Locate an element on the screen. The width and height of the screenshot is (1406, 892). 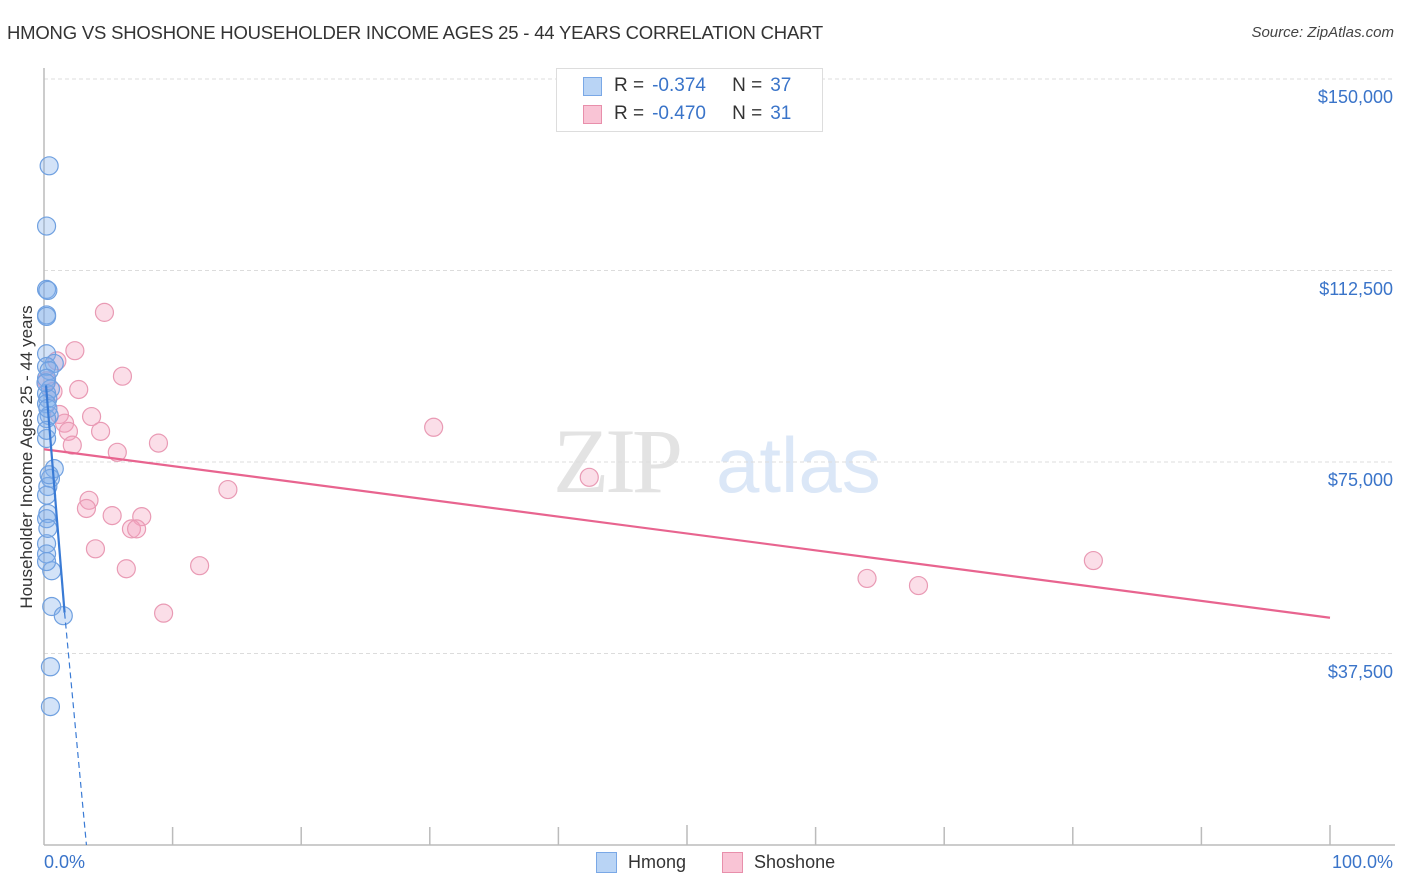
legend-row-hmong: R = -0.374 N = 37 is located at coordinates (687, 86).